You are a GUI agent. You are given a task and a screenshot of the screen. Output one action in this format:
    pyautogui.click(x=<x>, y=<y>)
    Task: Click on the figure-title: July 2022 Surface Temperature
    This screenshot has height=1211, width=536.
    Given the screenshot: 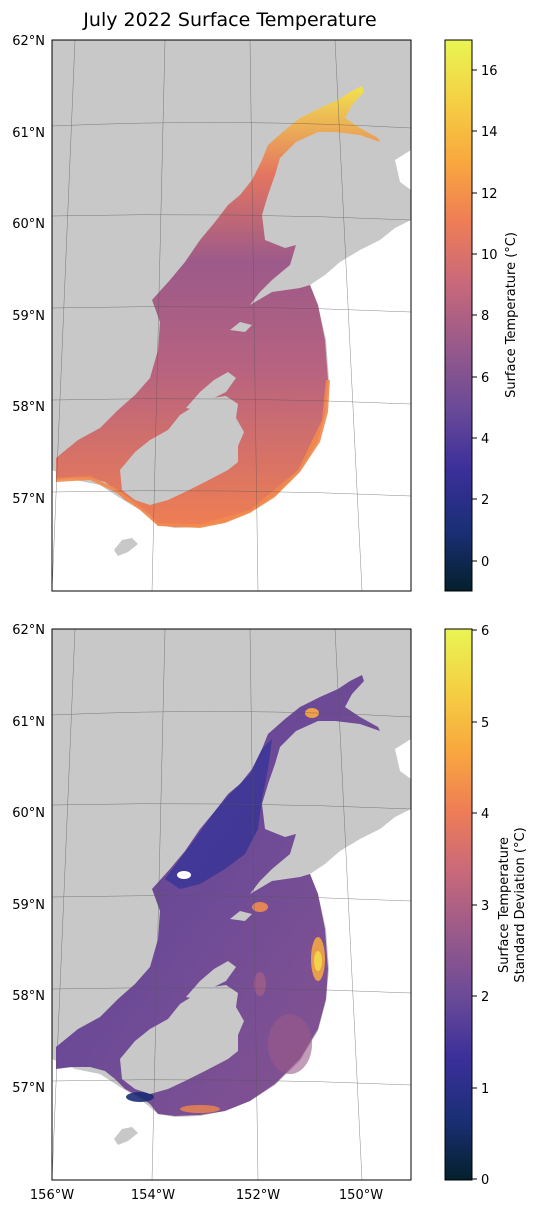 What is the action you would take?
    pyautogui.click(x=229, y=20)
    